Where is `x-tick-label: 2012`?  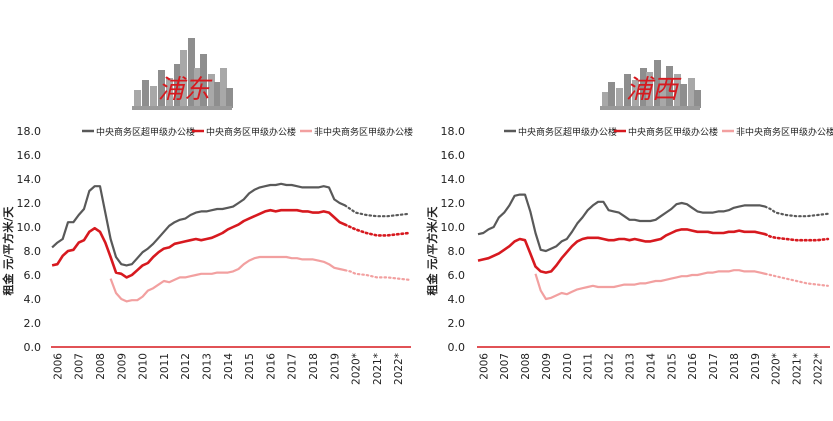
x-tick-label: 2012 is located at coordinates (610, 366).